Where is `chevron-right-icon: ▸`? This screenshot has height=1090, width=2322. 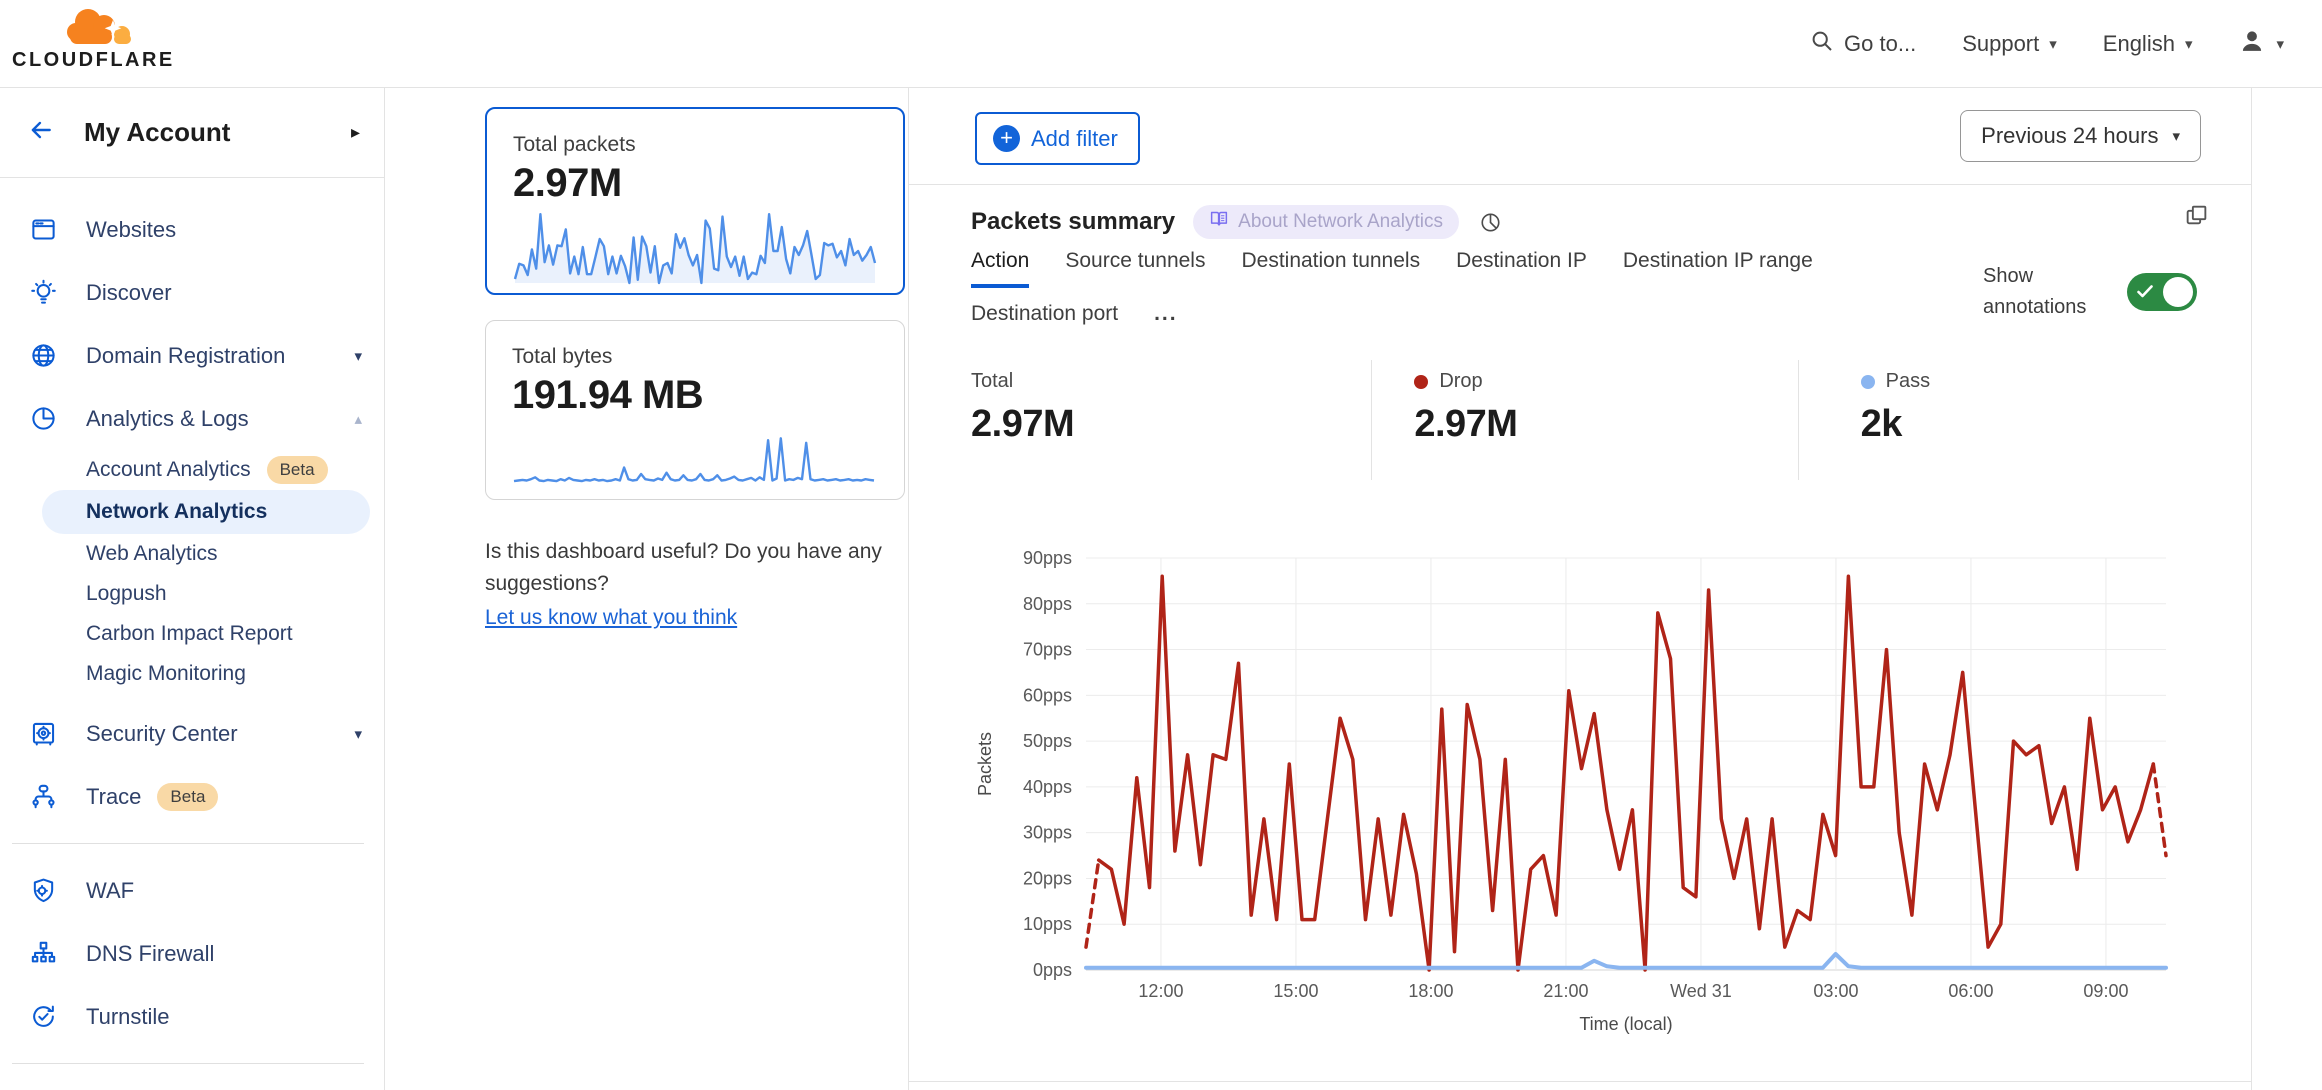 chevron-right-icon: ▸ is located at coordinates (355, 132).